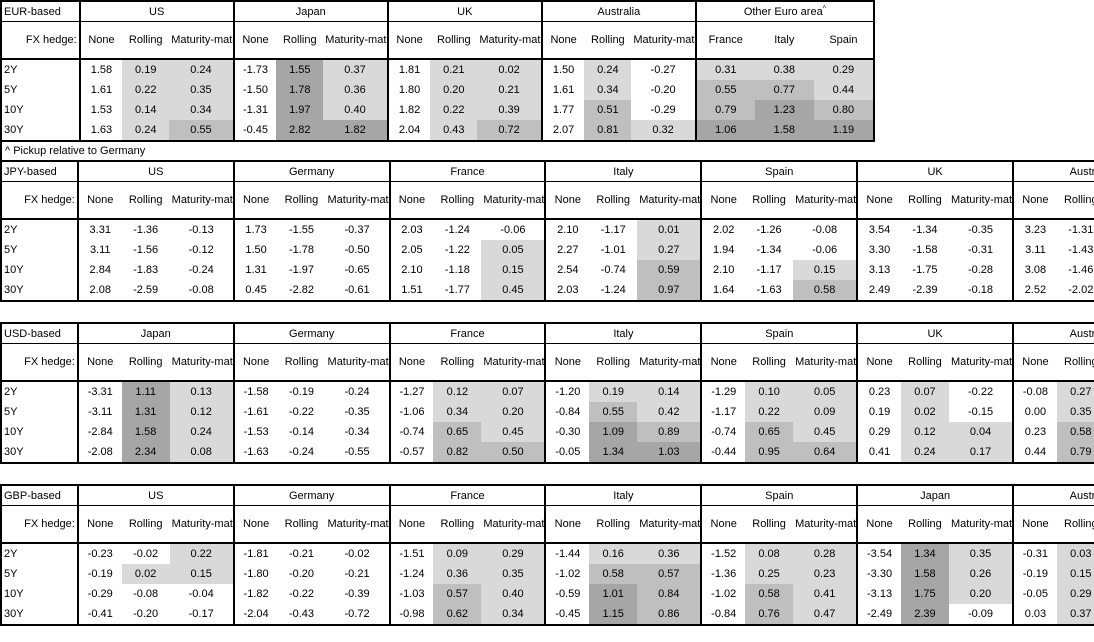  What do you see at coordinates (357, 452) in the screenshot?
I see `value-cell: -0.55` at bounding box center [357, 452].